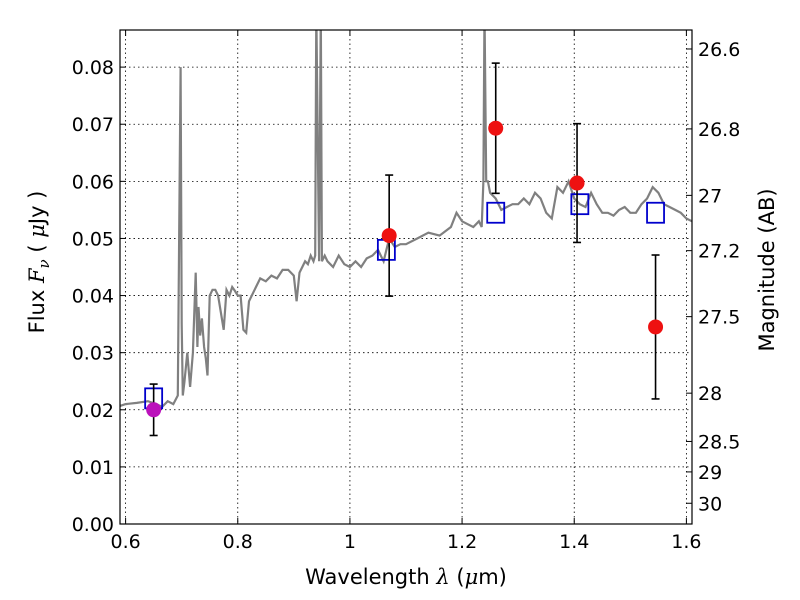 The height and width of the screenshot is (600, 800). I want to click on y-tick-label: 0.04, so click(93, 297).